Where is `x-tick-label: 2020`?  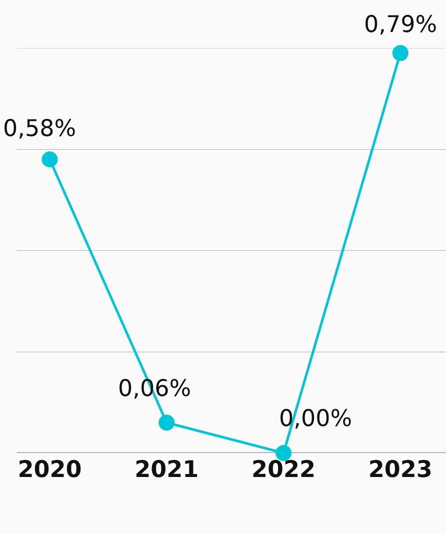
x-tick-label: 2020 is located at coordinates (50, 470).